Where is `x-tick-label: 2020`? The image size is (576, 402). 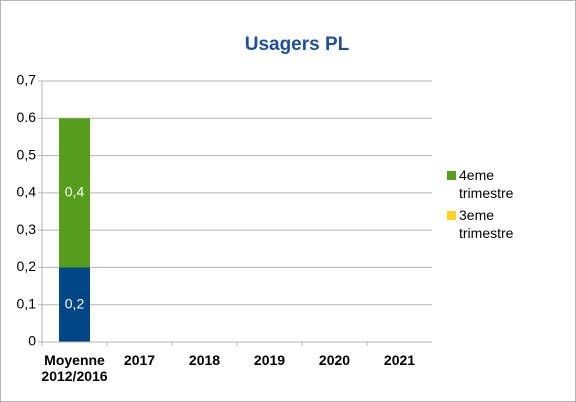
x-tick-label: 2020 is located at coordinates (334, 360).